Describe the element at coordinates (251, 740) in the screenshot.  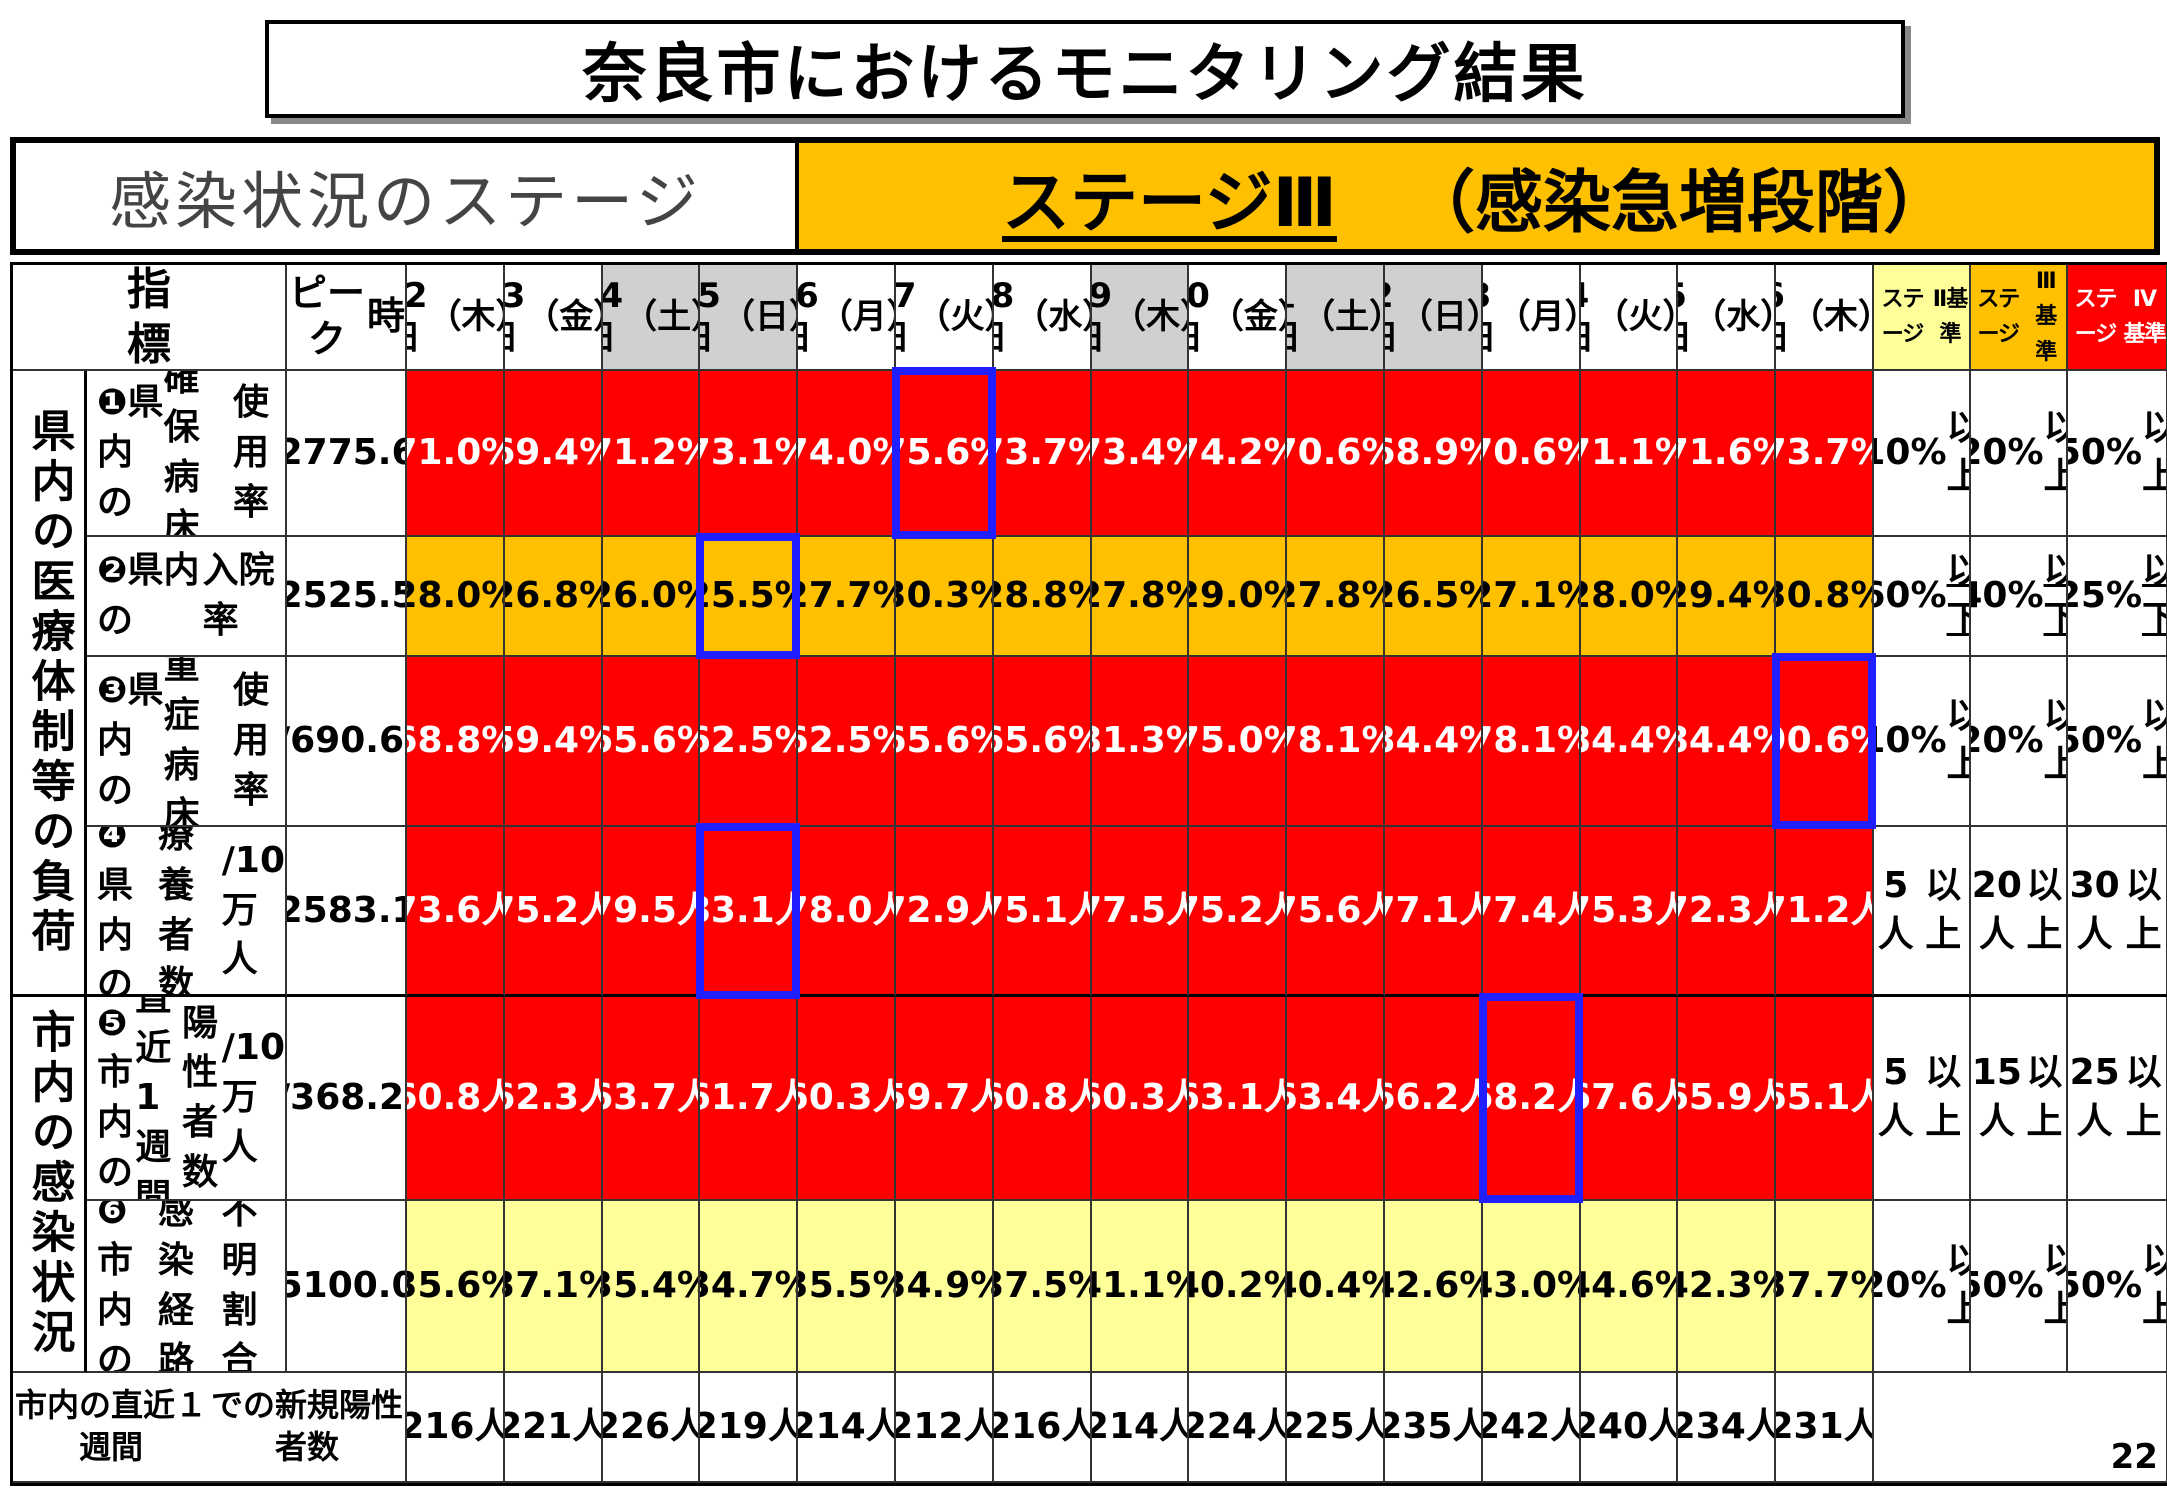
I see `indicator-line: 使用率` at that location.